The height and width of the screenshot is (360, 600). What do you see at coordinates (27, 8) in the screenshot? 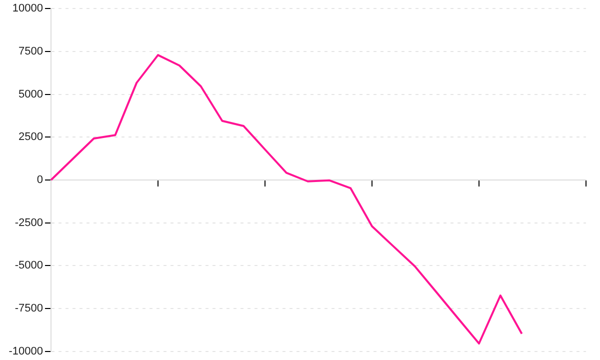
I see `y-tick-label: 10000` at bounding box center [27, 8].